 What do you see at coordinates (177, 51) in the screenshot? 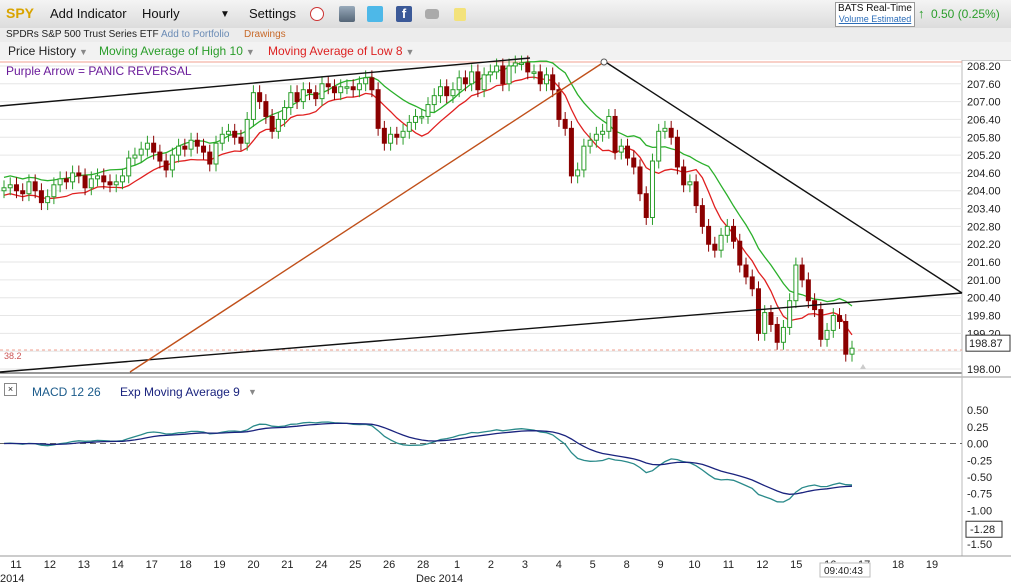
I see `legend-ma-high: Moving Average of High 10 ▼` at bounding box center [177, 51].